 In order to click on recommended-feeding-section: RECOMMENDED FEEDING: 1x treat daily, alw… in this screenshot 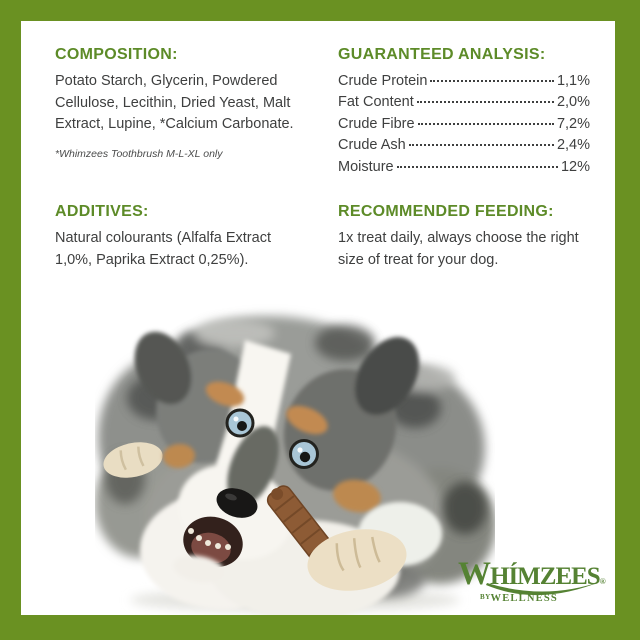, I will do `click(472, 237)`.